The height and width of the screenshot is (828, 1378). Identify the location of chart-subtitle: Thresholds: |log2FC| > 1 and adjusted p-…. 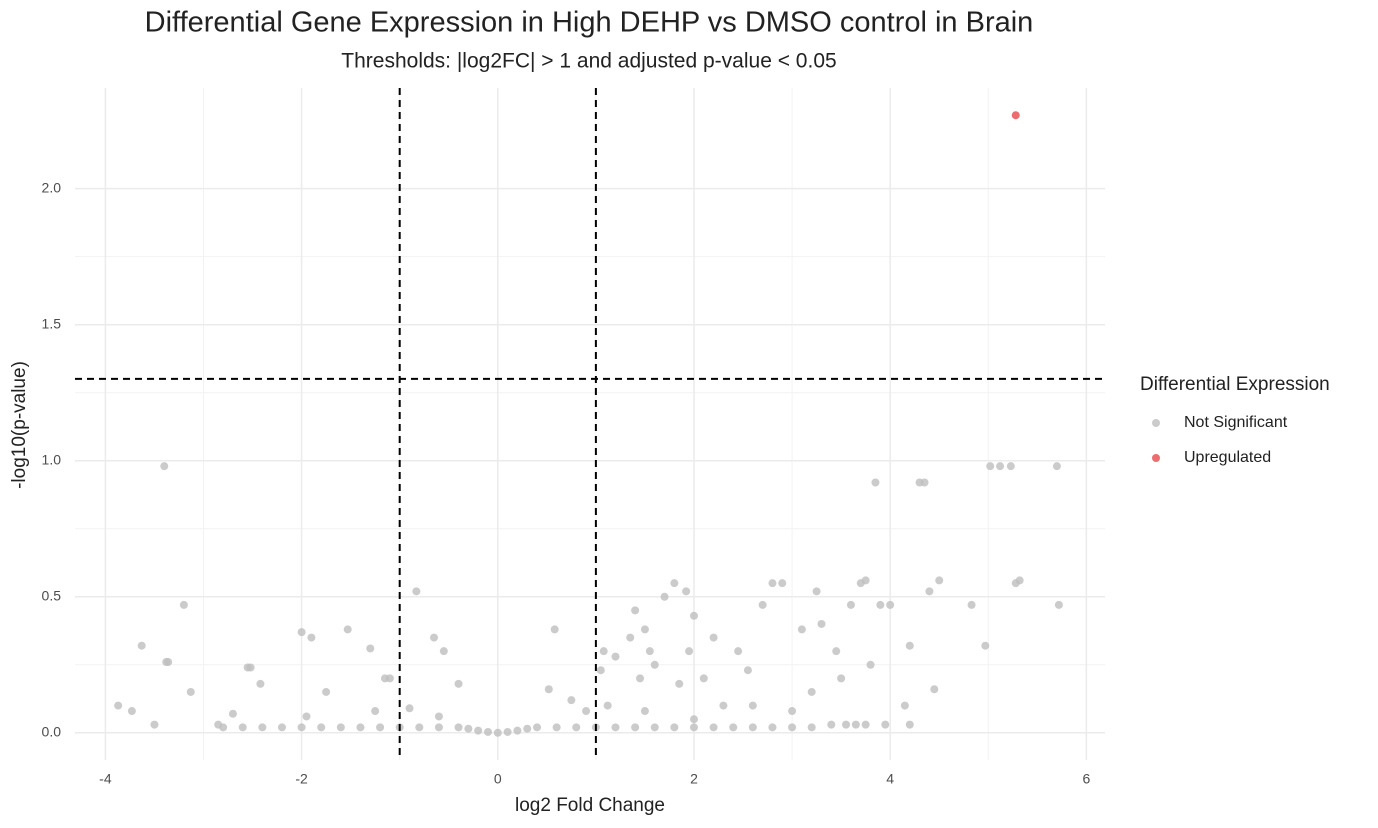
(588, 61).